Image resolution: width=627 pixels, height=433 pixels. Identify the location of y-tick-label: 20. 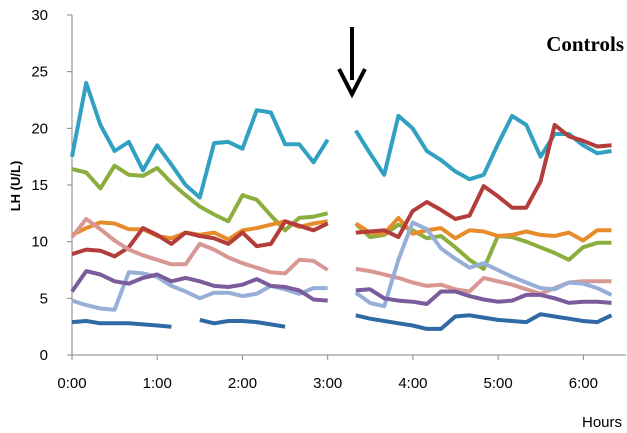
(39, 128).